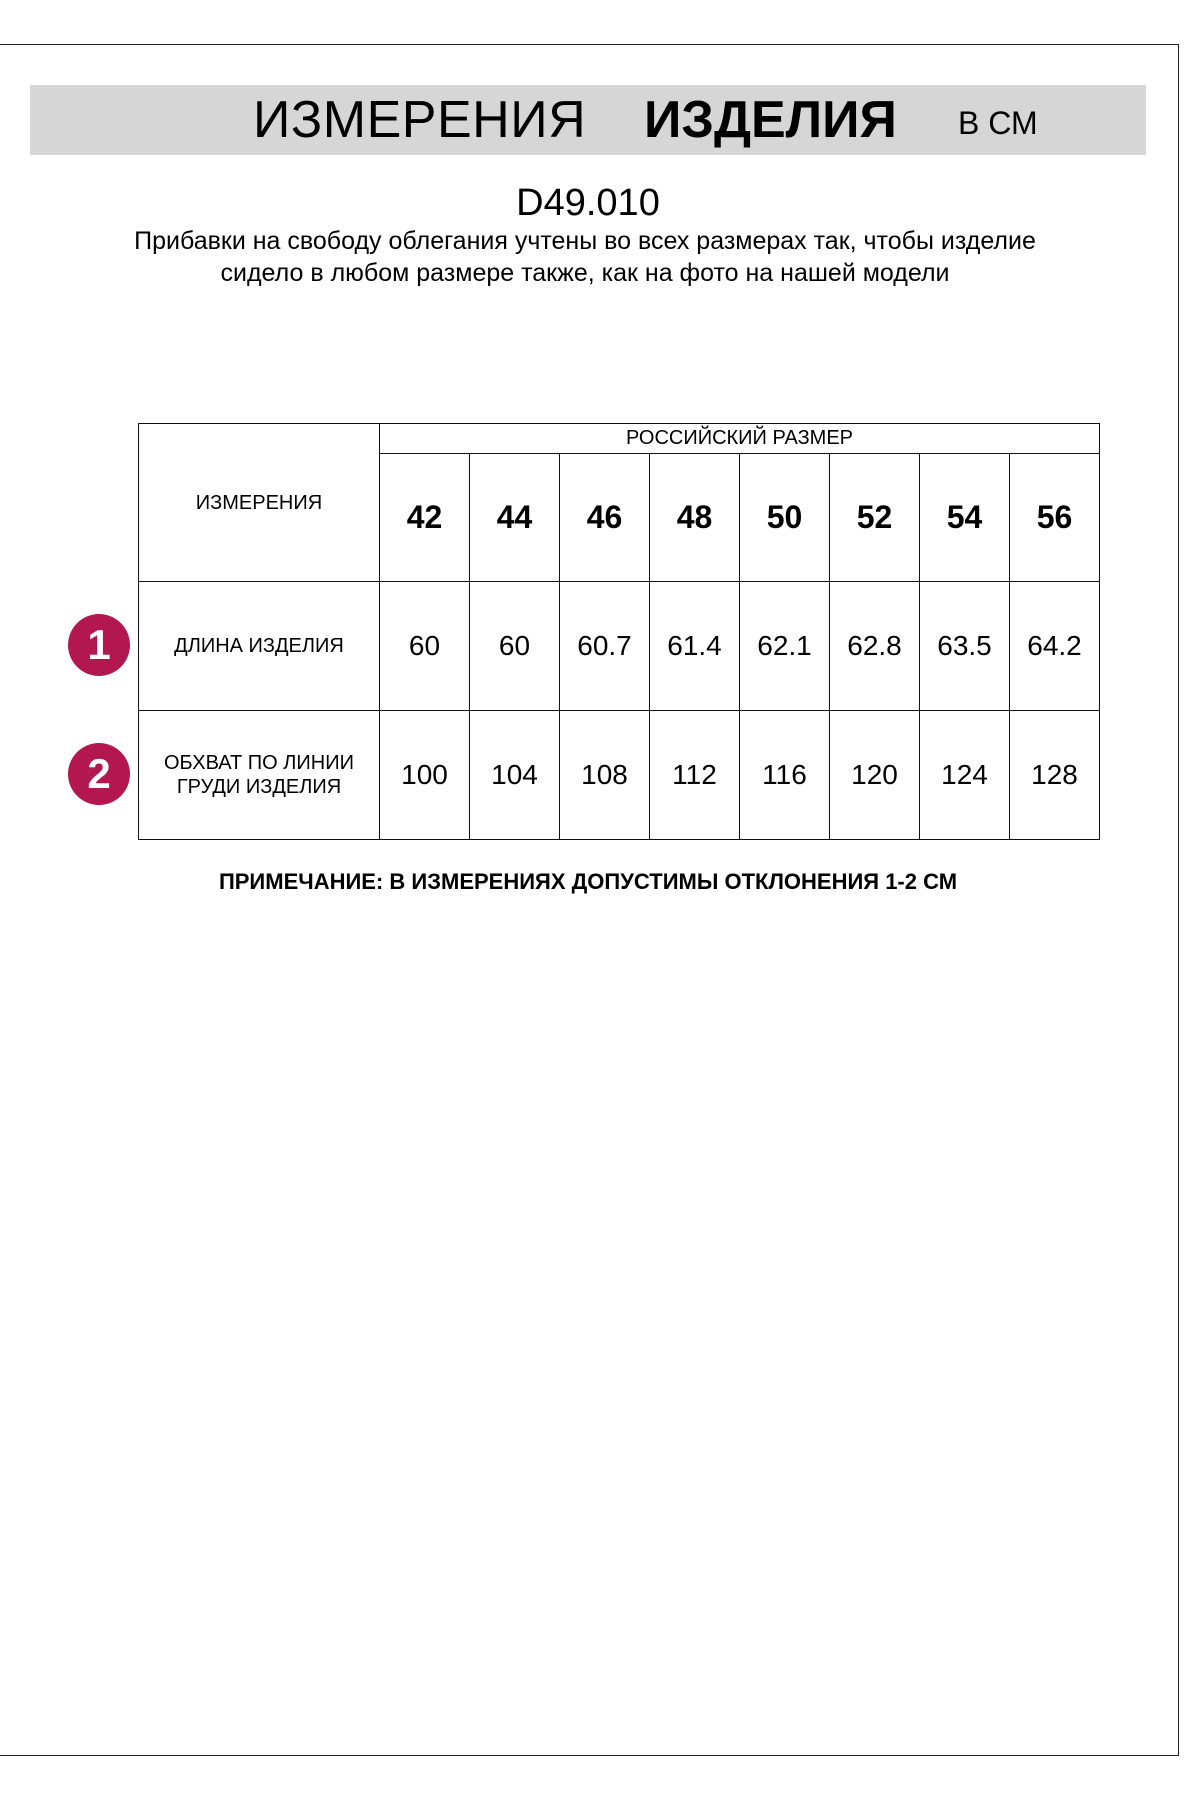 The image size is (1200, 1800). Describe the element at coordinates (99, 645) in the screenshot. I see `measurement-number-badge: 1` at that location.